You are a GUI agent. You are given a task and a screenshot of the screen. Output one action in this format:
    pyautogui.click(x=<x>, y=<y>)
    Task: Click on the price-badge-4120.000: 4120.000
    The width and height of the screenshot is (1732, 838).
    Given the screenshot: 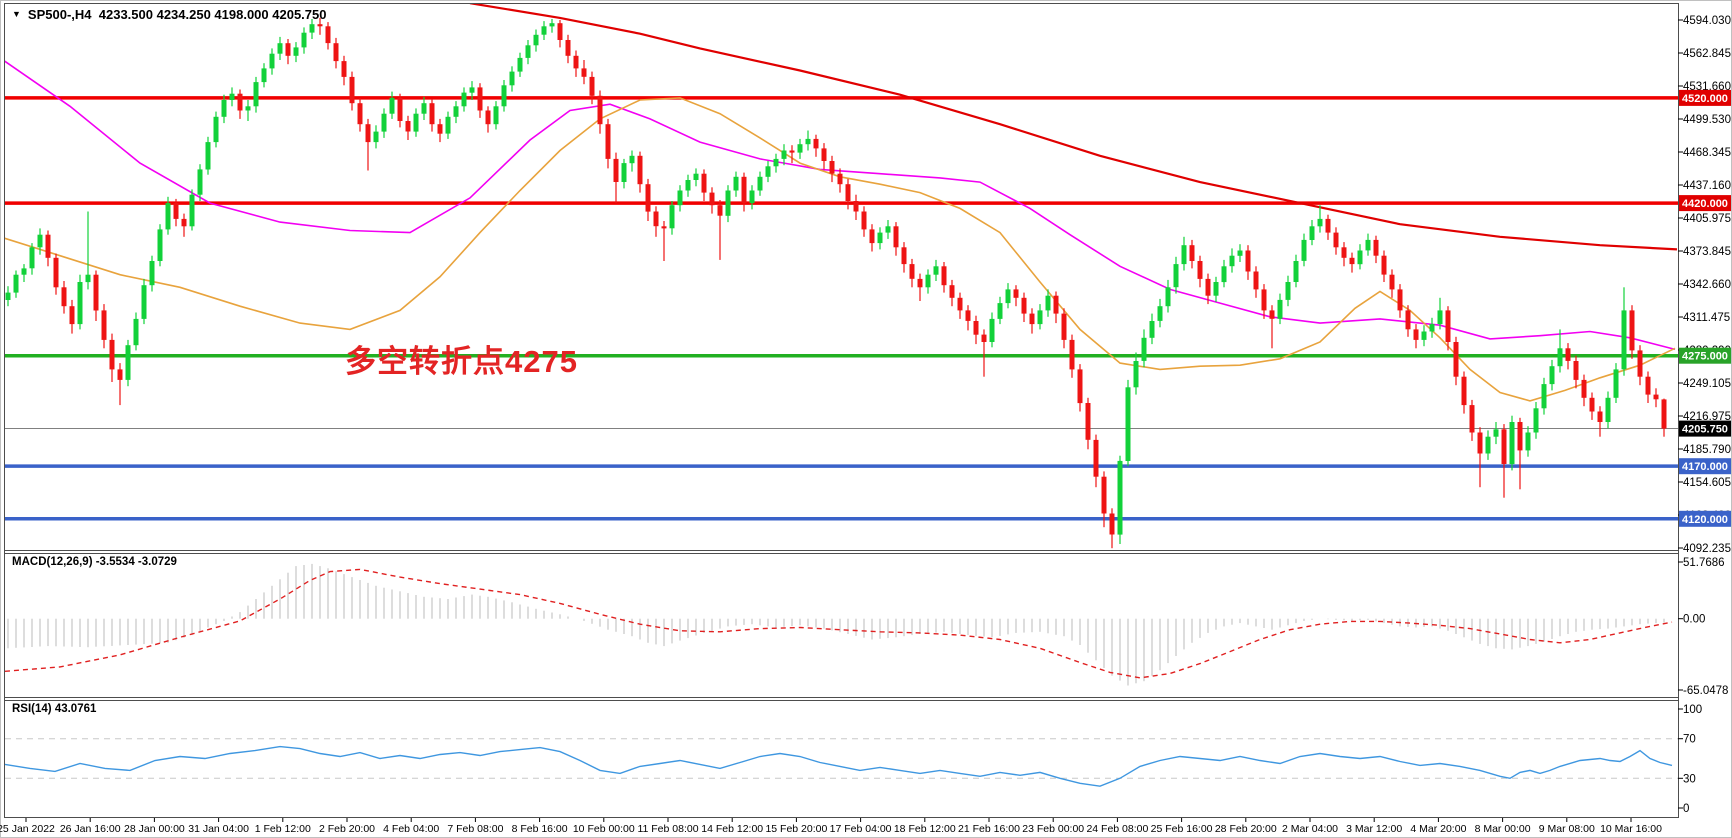 What is the action you would take?
    pyautogui.click(x=1705, y=520)
    